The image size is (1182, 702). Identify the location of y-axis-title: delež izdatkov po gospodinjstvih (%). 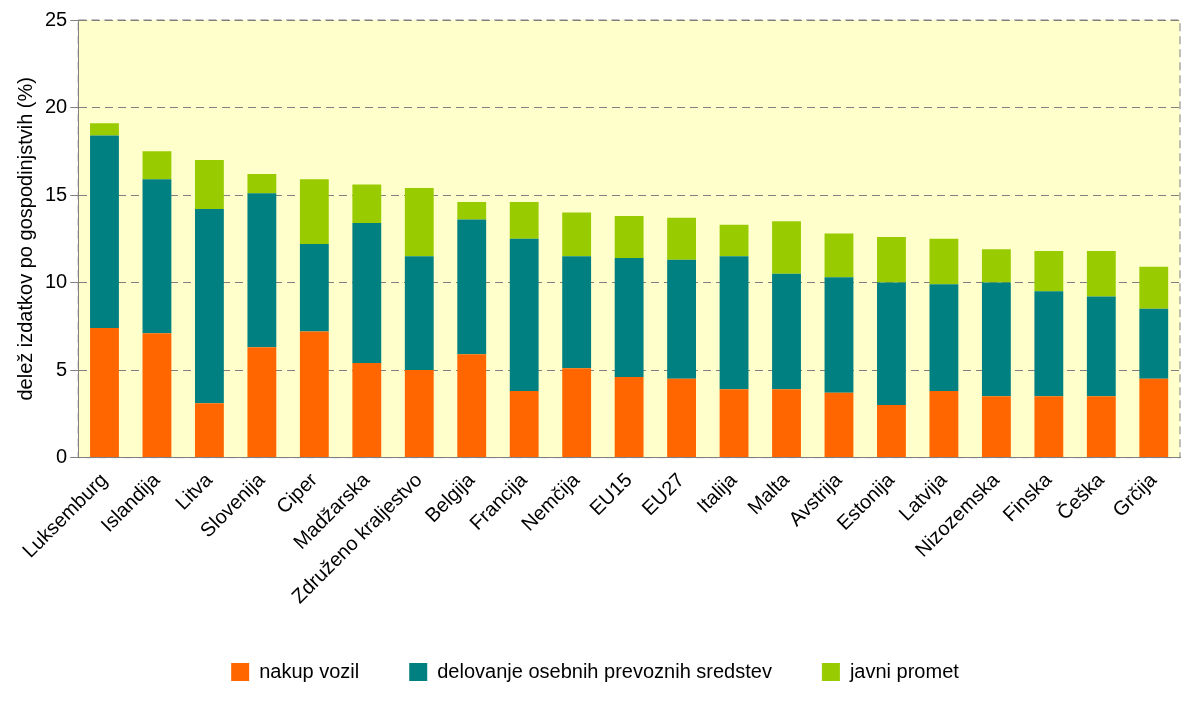
(24, 239).